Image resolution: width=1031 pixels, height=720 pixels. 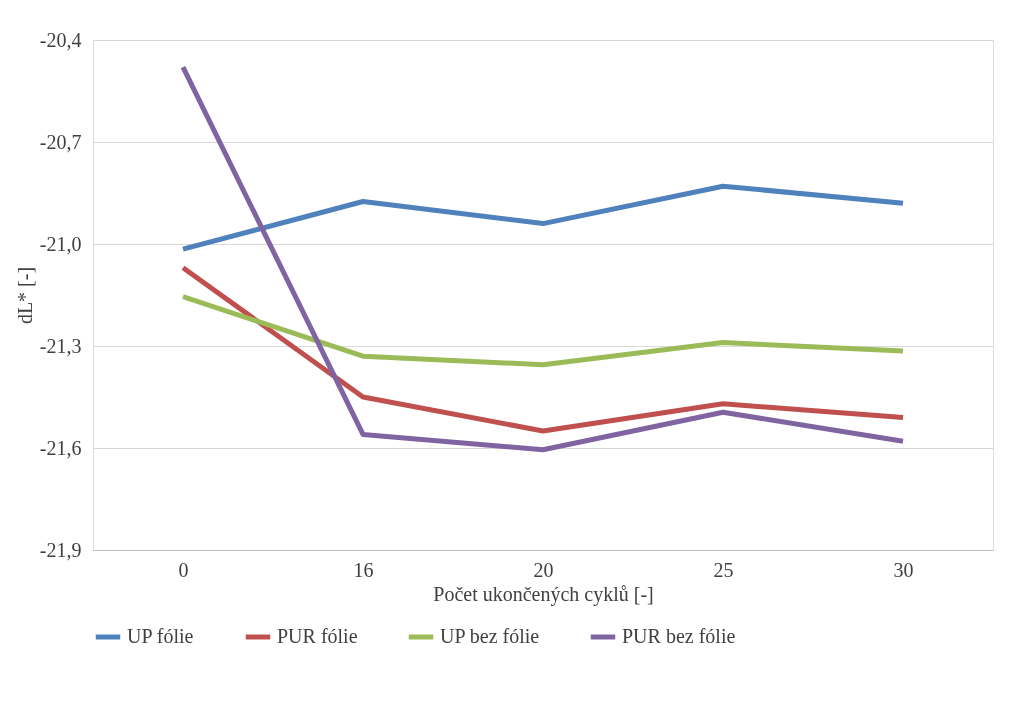 What do you see at coordinates (317, 636) in the screenshot?
I see `legend-label: PUR fólie` at bounding box center [317, 636].